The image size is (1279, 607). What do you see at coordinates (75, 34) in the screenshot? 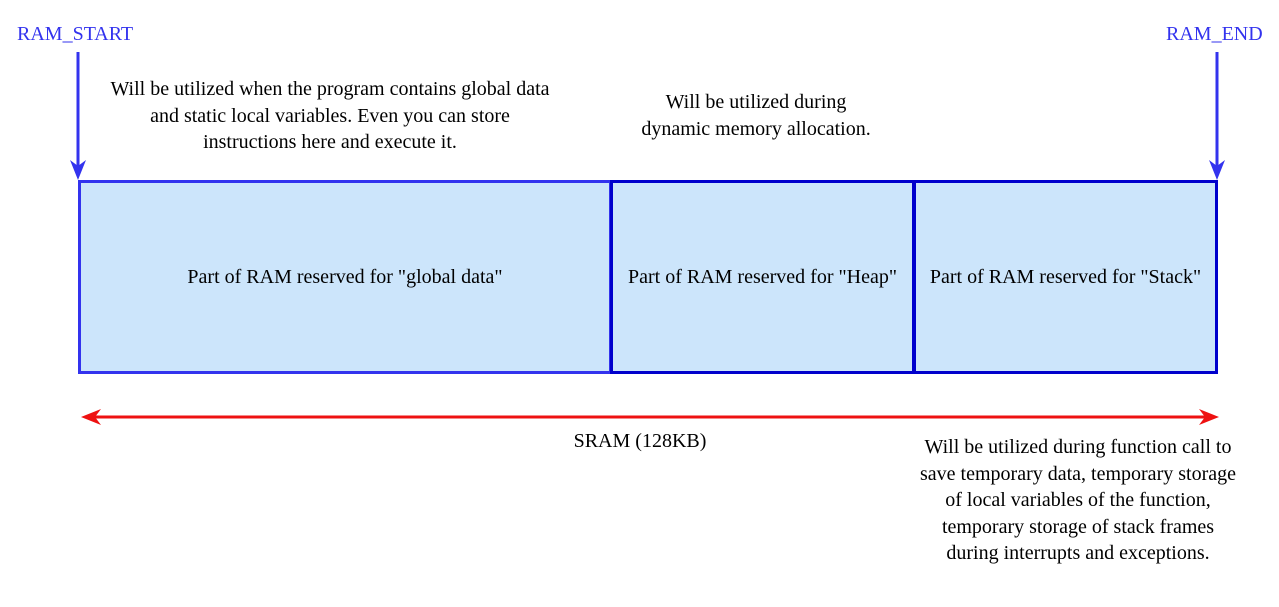
I see `ram-start-label: RAM_START` at bounding box center [75, 34].